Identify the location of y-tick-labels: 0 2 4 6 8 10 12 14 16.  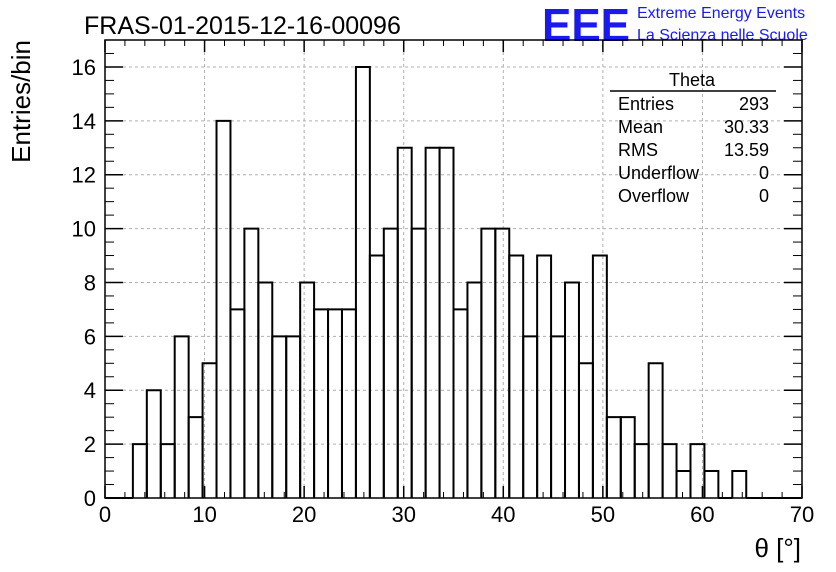
(84, 283).